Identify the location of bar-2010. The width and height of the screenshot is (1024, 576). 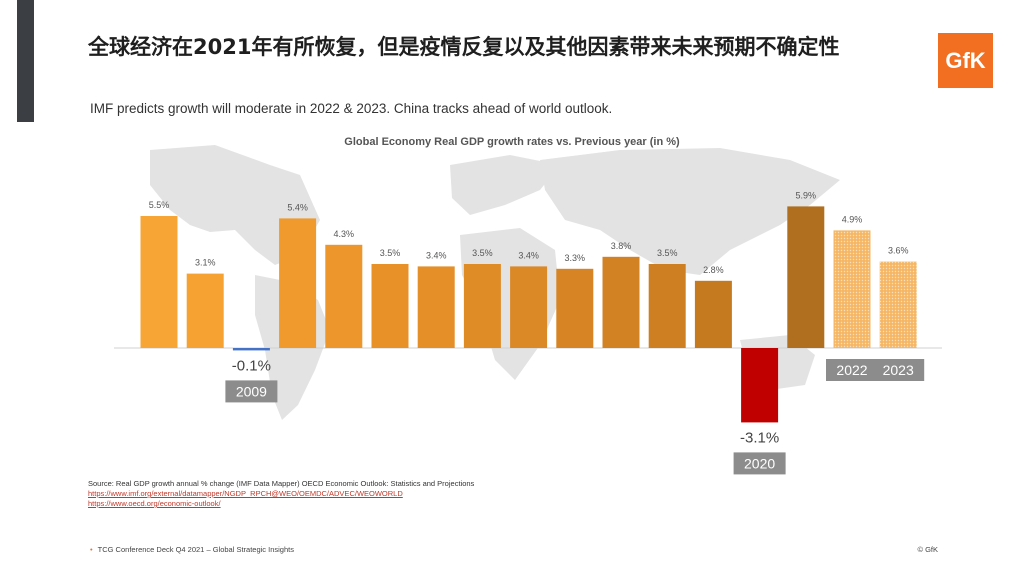
(298, 283).